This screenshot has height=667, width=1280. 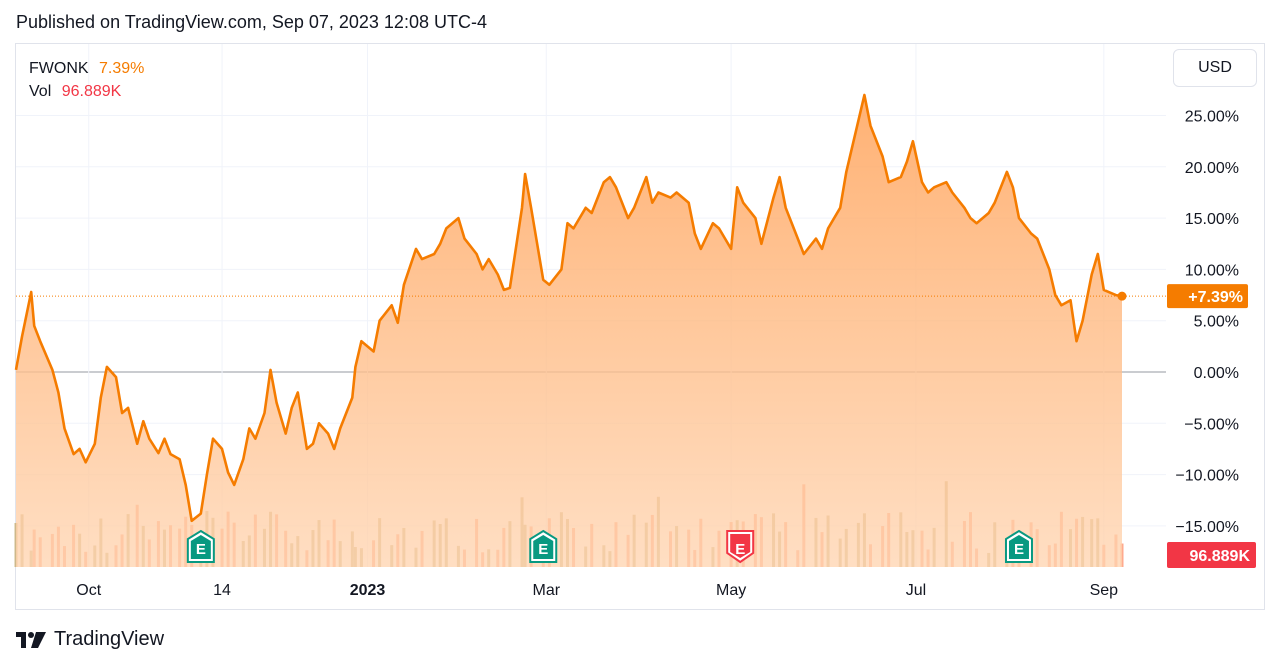 I want to click on y-tick-label: 5.00%, so click(x=1216, y=322).